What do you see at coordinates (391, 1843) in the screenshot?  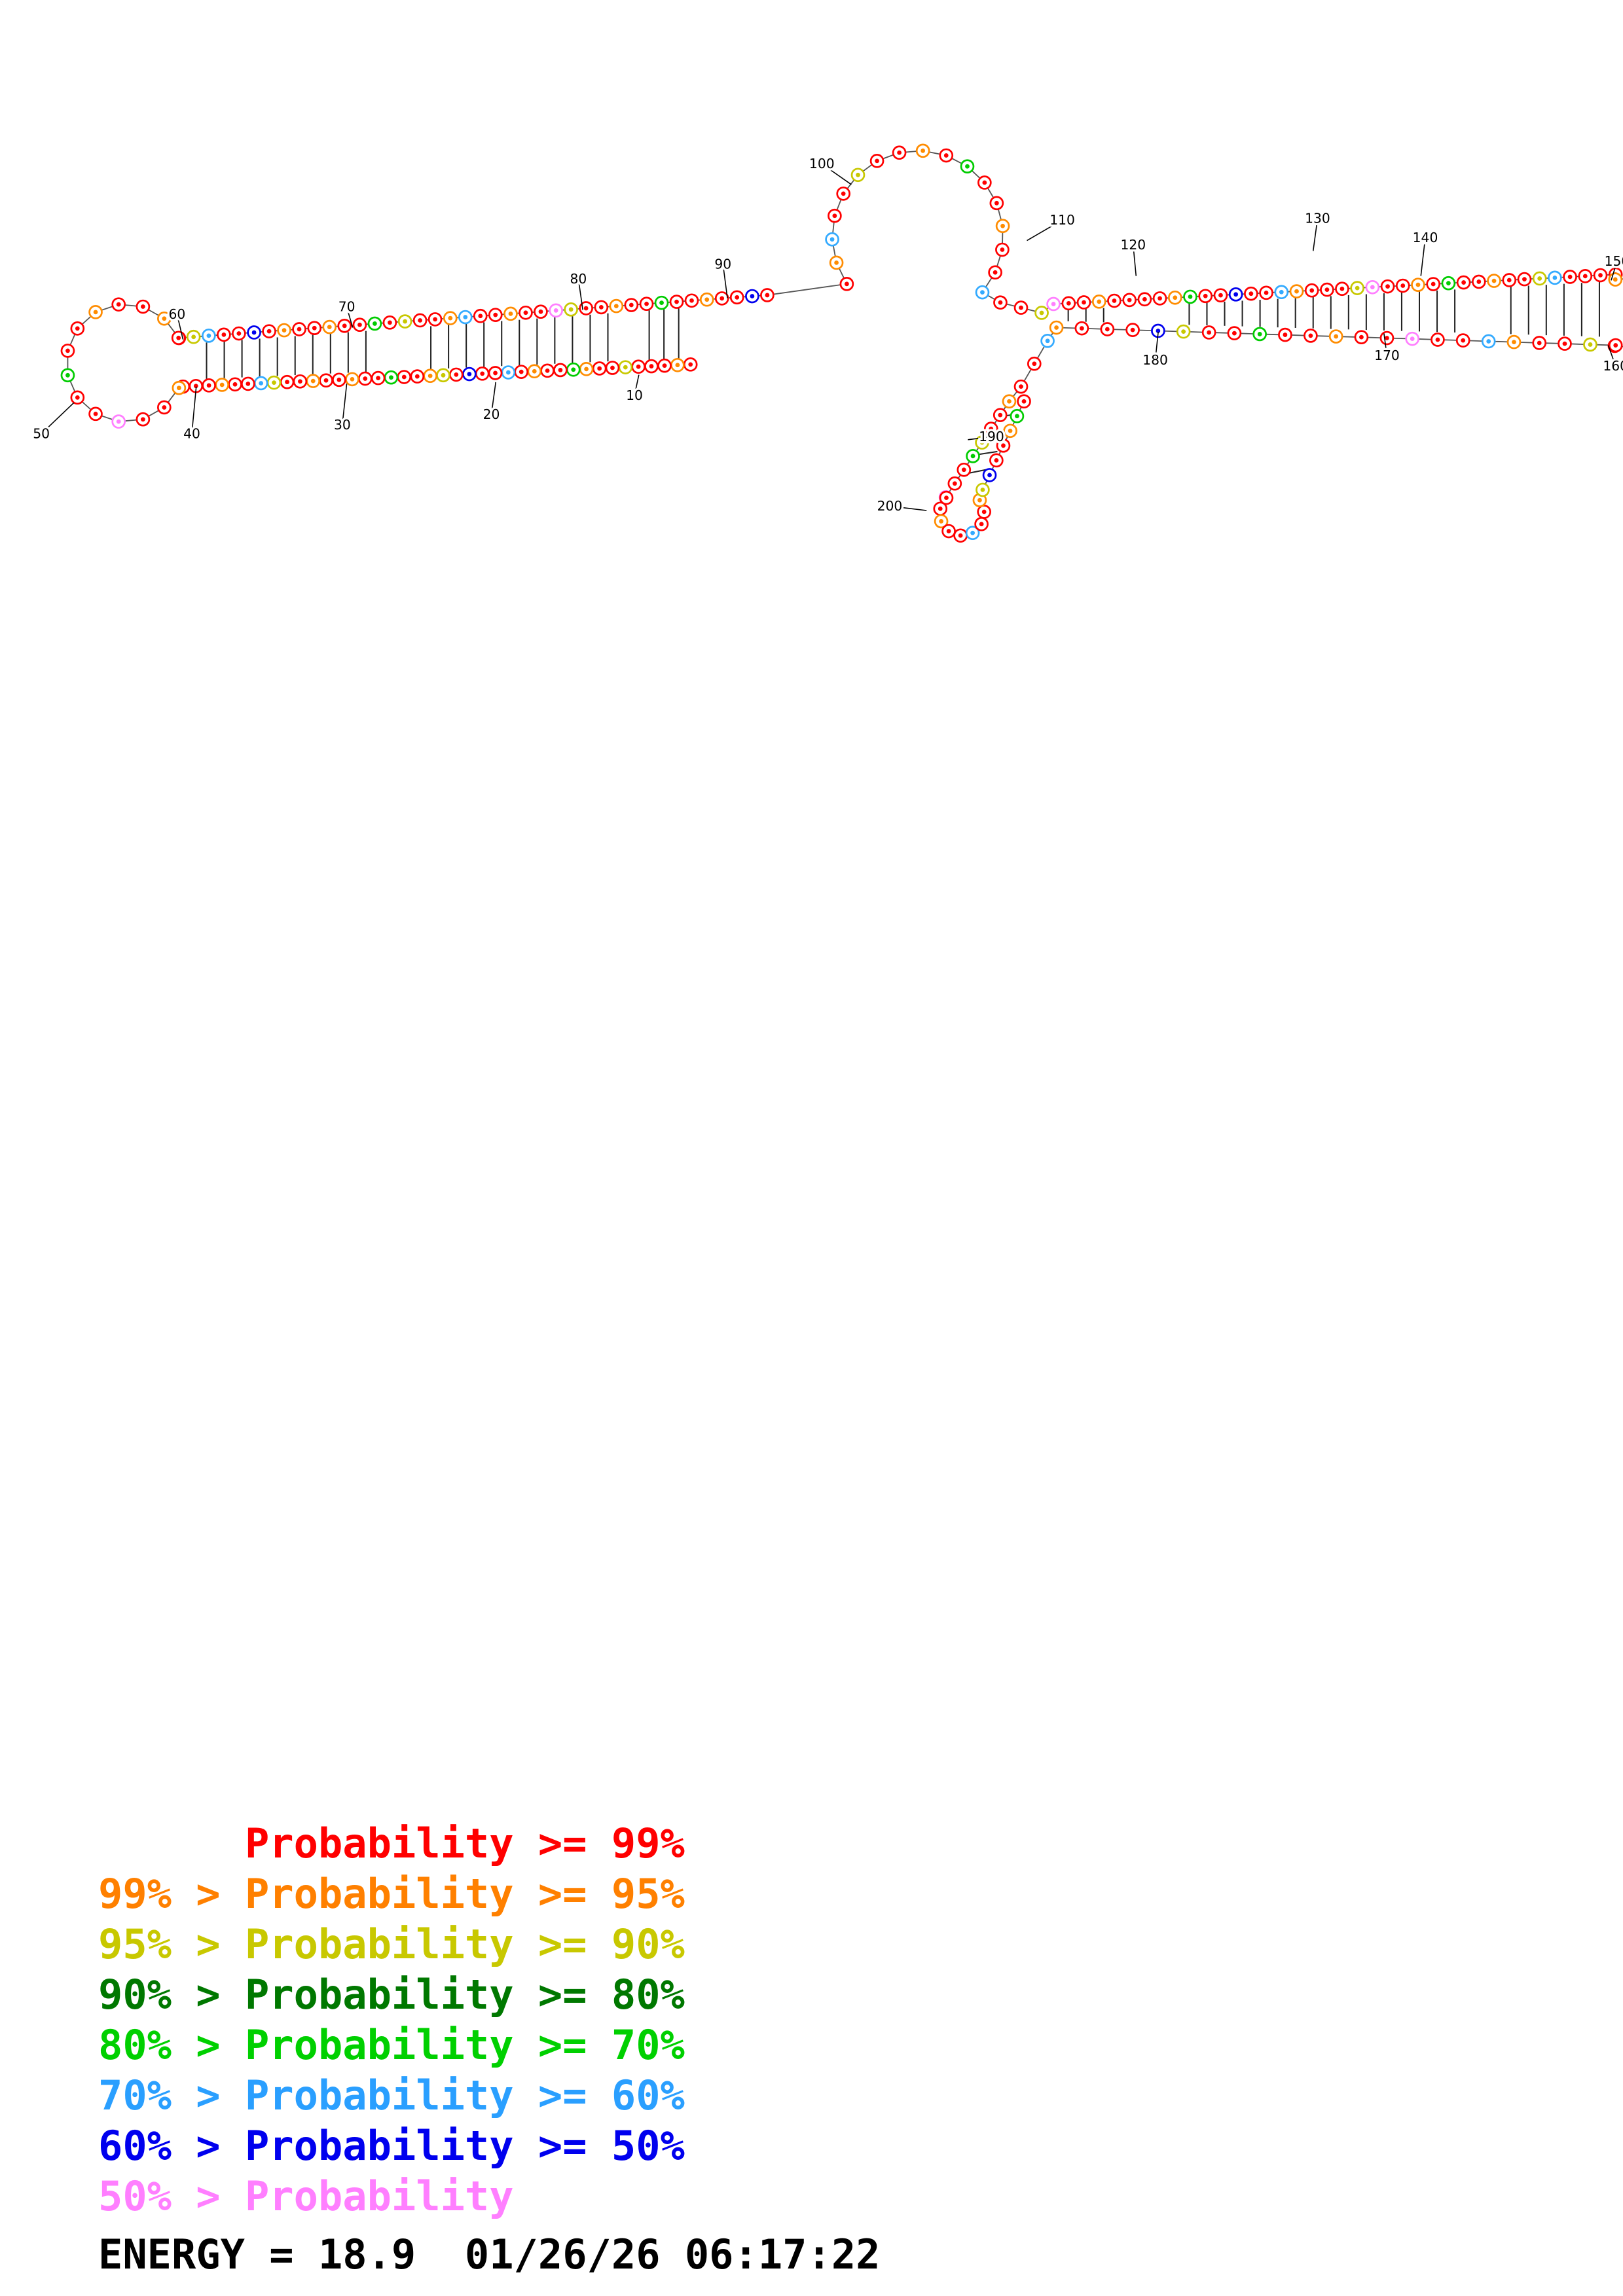 I see `legend-row: Probability >= 99%` at bounding box center [391, 1843].